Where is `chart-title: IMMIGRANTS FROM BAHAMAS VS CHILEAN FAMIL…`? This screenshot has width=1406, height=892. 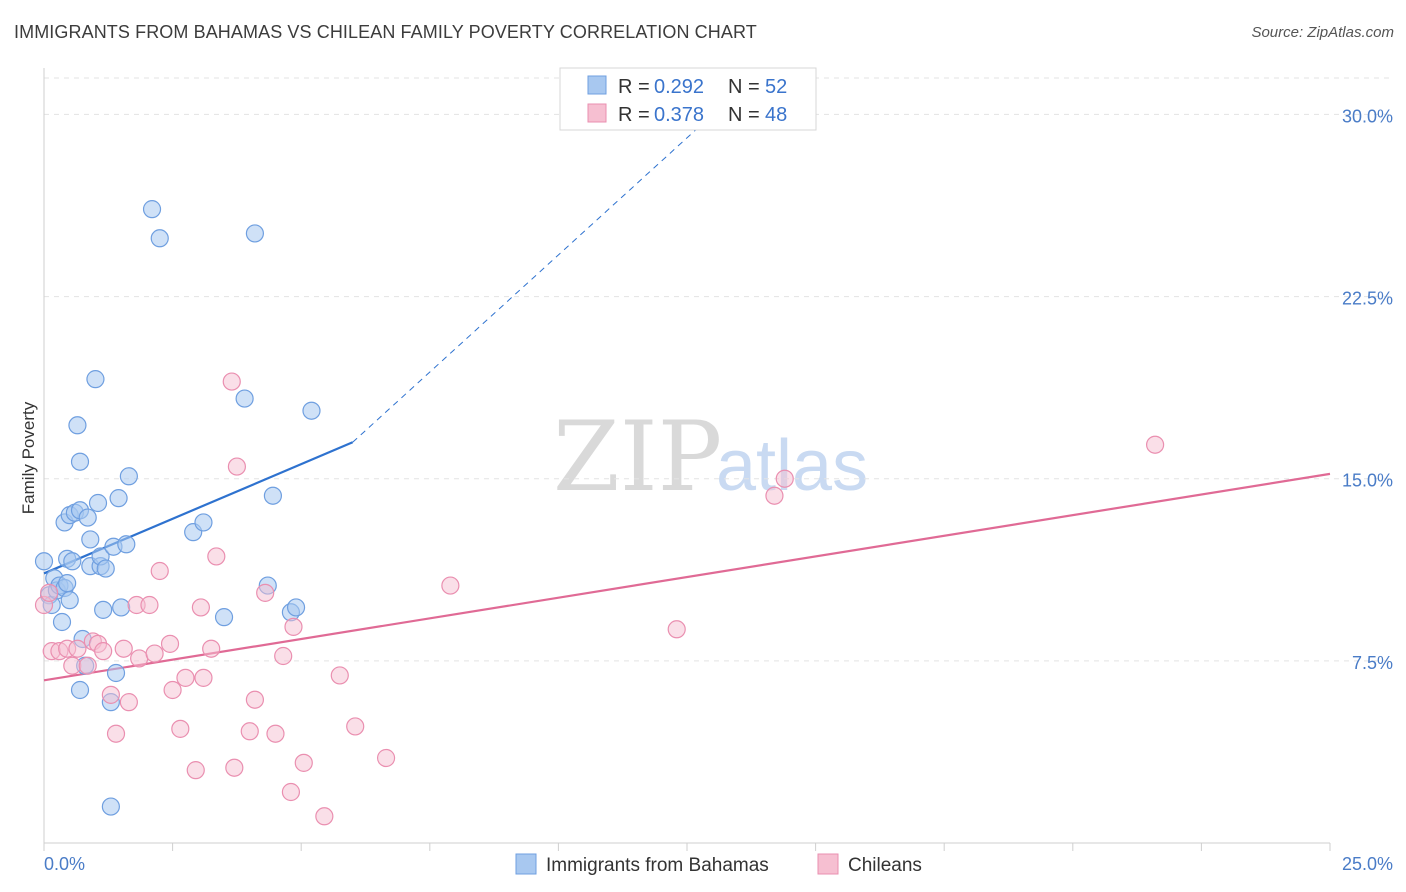
chart-title: IMMIGRANTS FROM BAHAMAS VS CHILEAN FAMIL… is located at coordinates (385, 32).